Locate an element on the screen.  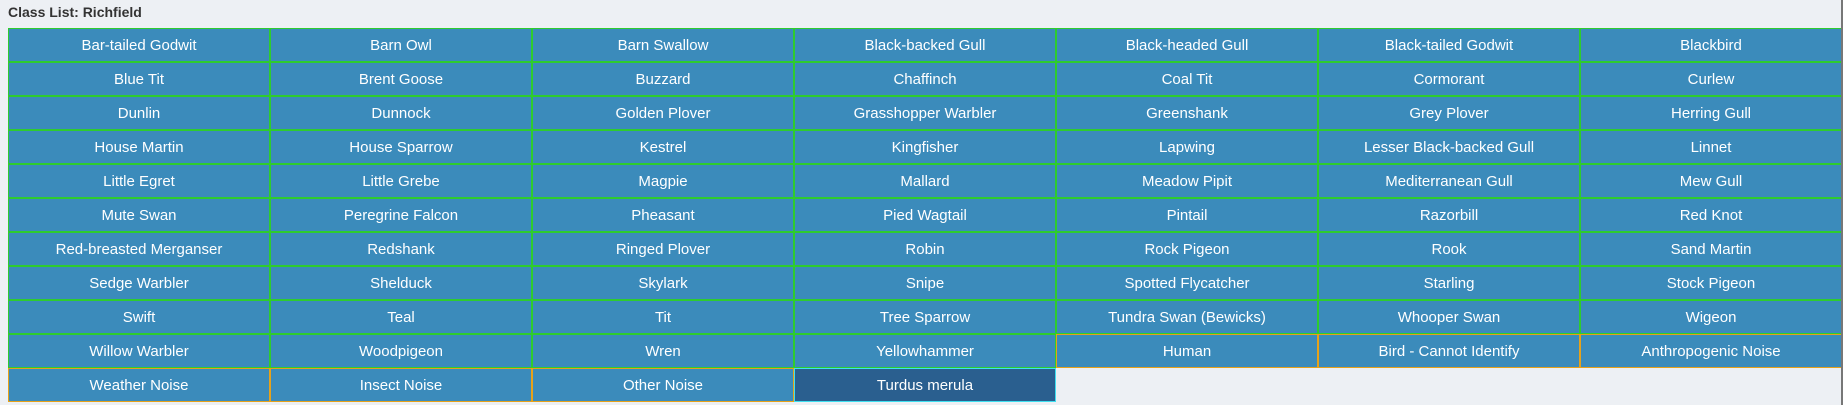
class-button-greenshank: Greenshank is located at coordinates (1187, 113).